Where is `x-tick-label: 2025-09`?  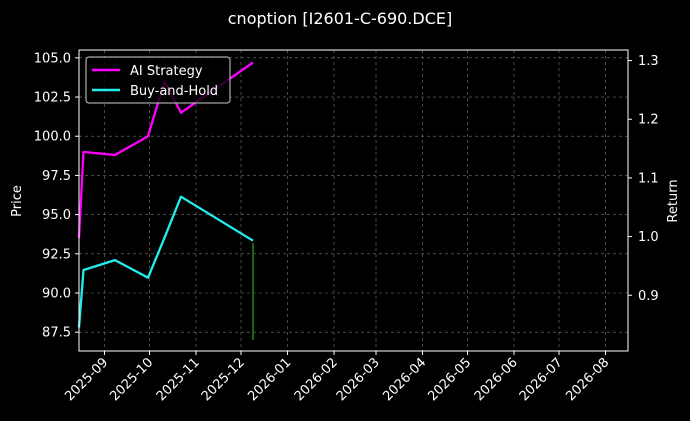
x-tick-label: 2025-09 is located at coordinates (86, 379).